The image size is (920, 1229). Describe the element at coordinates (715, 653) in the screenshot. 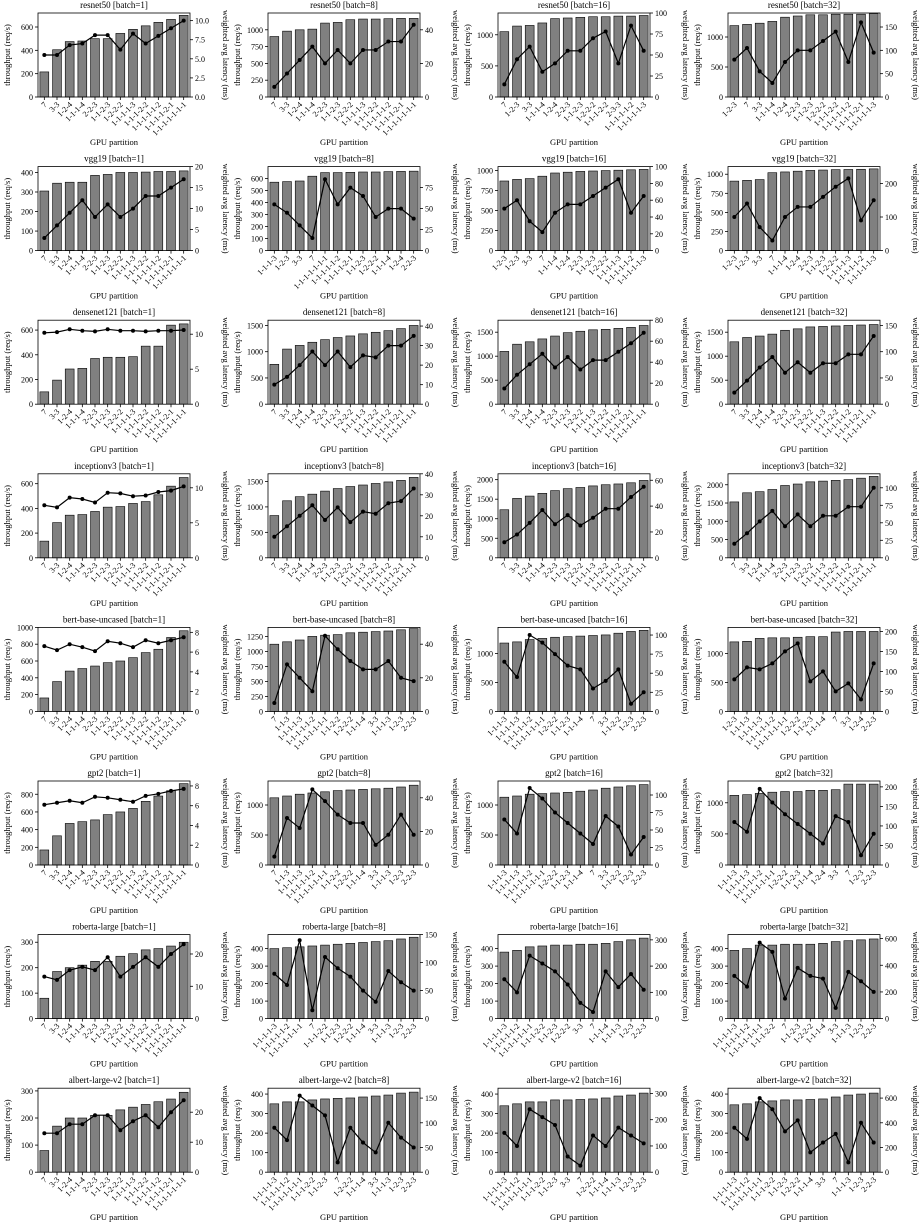

I see `y-tick-label: 1000` at that location.